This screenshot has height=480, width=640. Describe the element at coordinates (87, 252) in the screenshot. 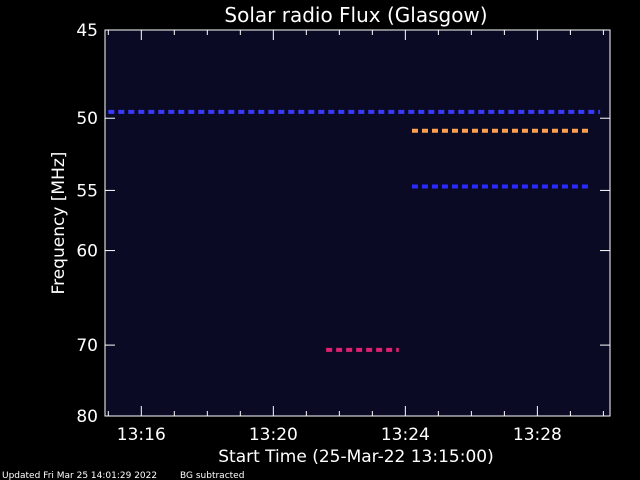

I see `y-tick-label: 60` at that location.